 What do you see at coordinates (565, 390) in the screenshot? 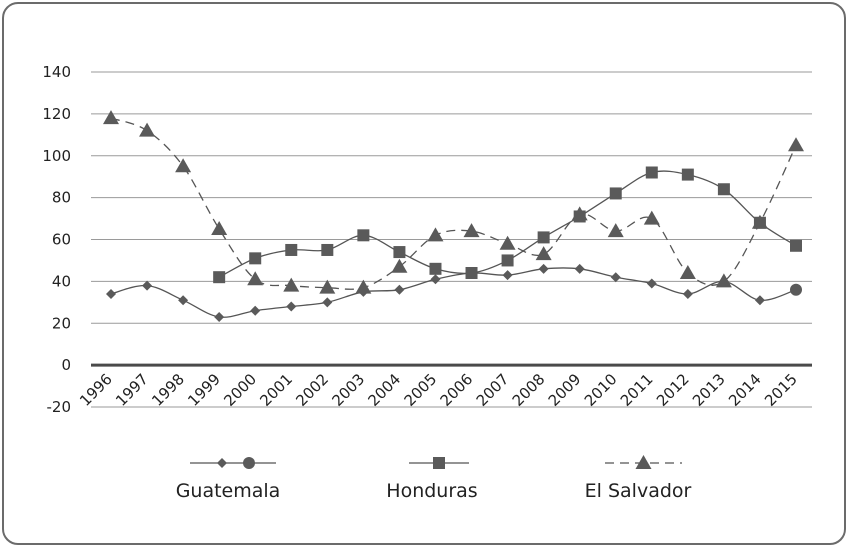
I see `x-tick-label: 2009` at bounding box center [565, 390].